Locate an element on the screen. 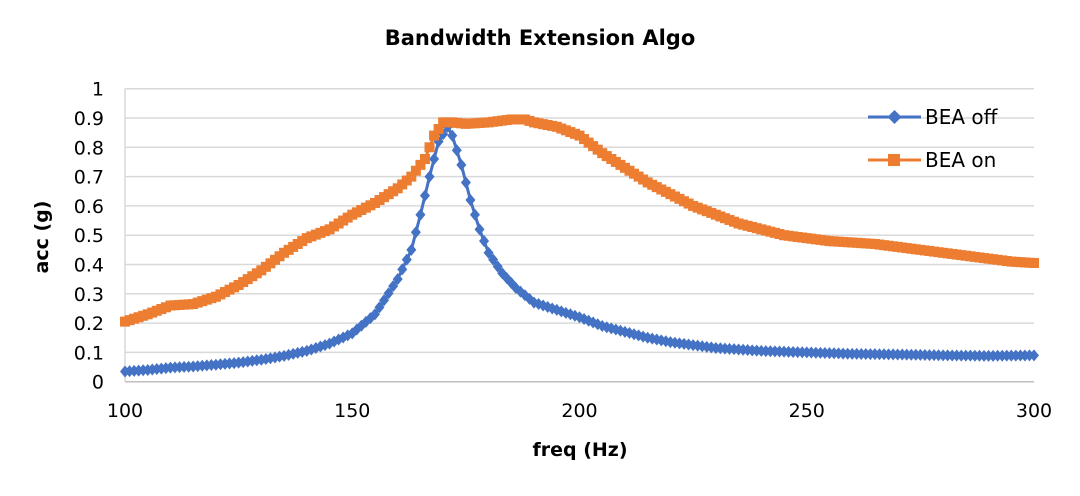 This screenshot has width=1080, height=496. legend-label-bea-off: BEA off is located at coordinates (962, 117).